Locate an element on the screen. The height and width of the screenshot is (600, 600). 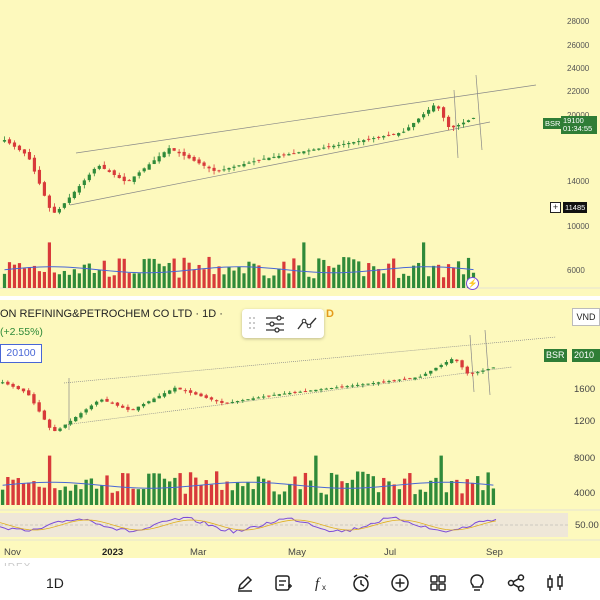
interval-button: 1D is located at coordinates (55, 583).